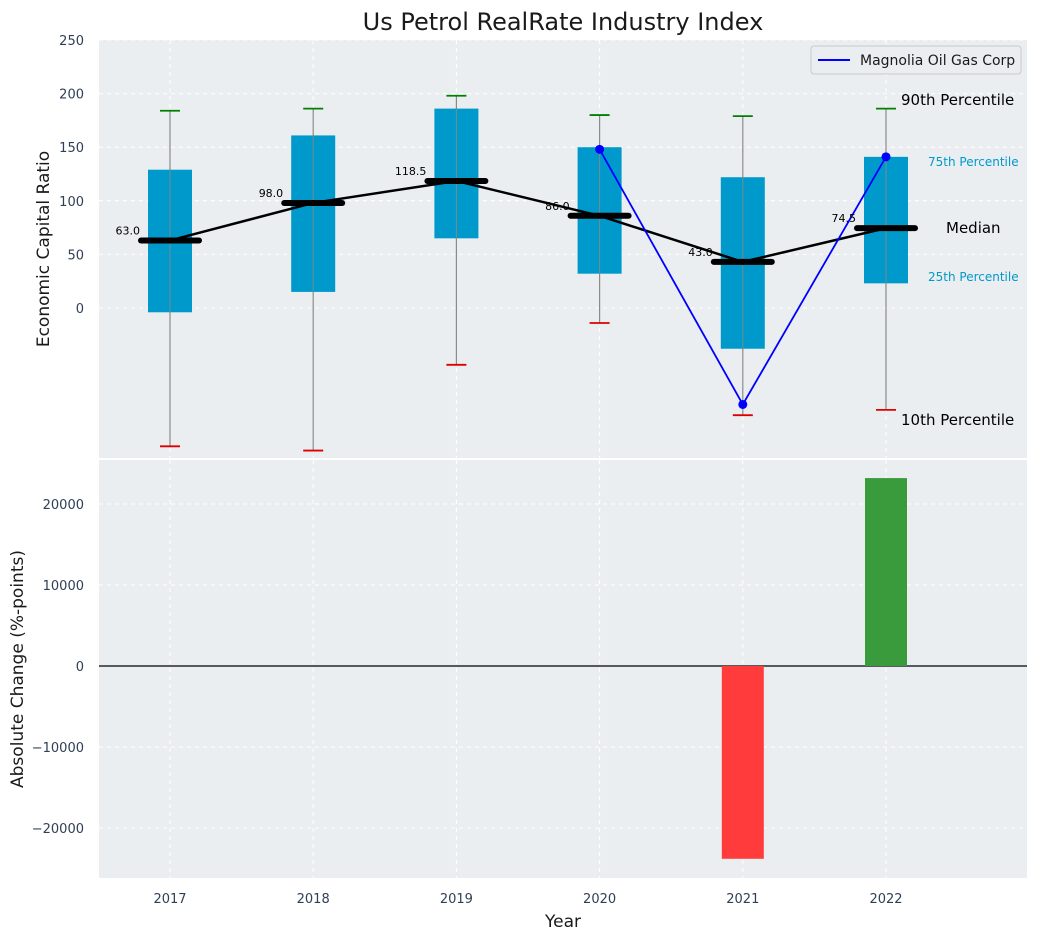 This screenshot has height=940, width=1038. I want to click on company-series-points, so click(743, 276).